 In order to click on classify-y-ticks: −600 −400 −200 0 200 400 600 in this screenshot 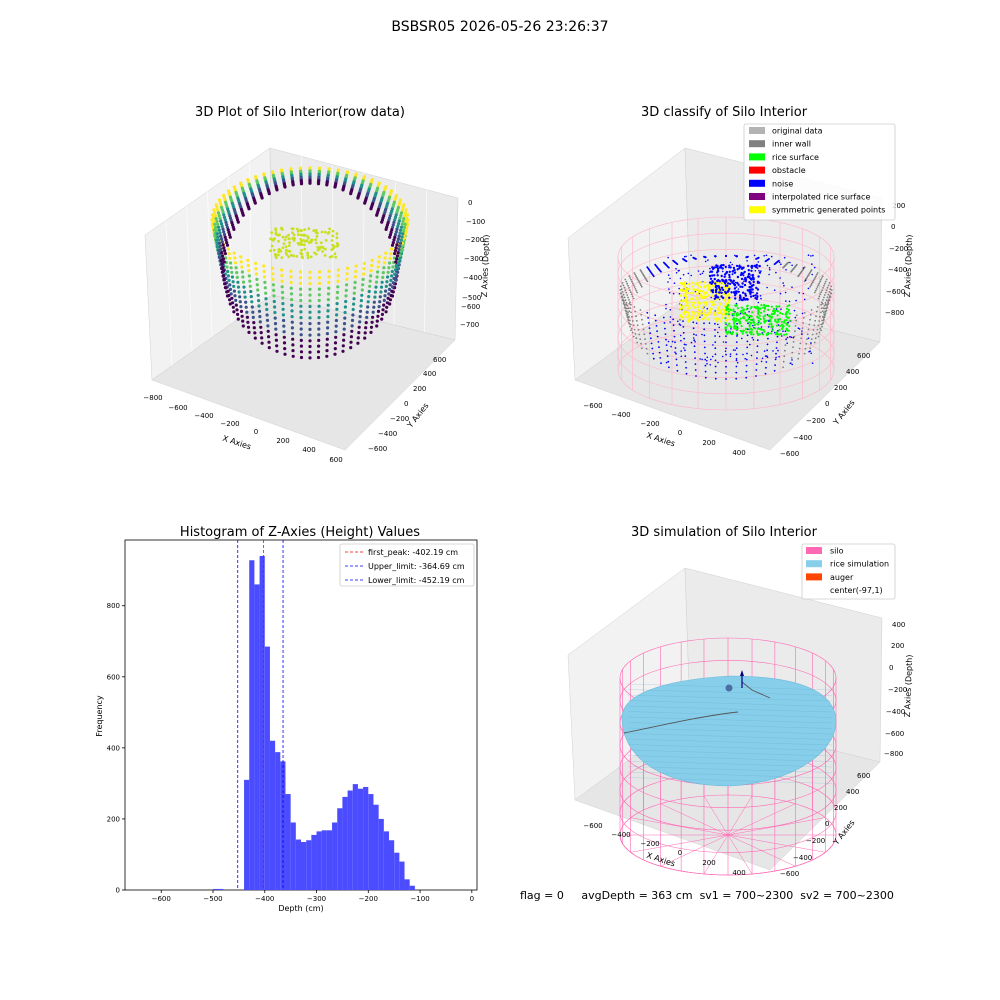, I will do `click(825, 405)`.